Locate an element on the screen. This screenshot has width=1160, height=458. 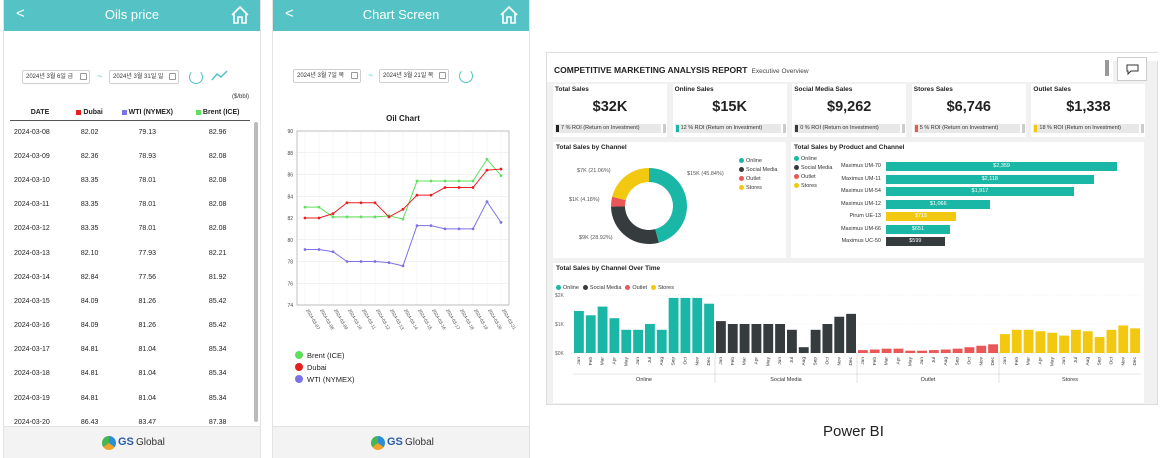
kpi-value: $15K is located at coordinates (729, 107).